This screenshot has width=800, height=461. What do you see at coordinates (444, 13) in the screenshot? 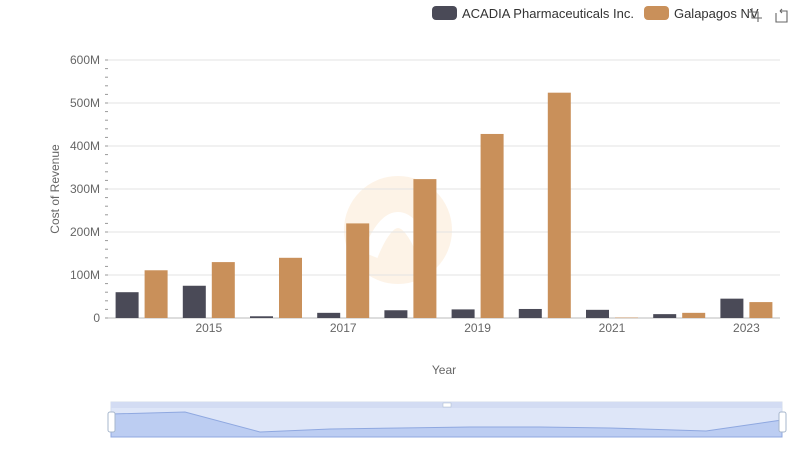
I see `legend-swatch-acadia` at bounding box center [444, 13].